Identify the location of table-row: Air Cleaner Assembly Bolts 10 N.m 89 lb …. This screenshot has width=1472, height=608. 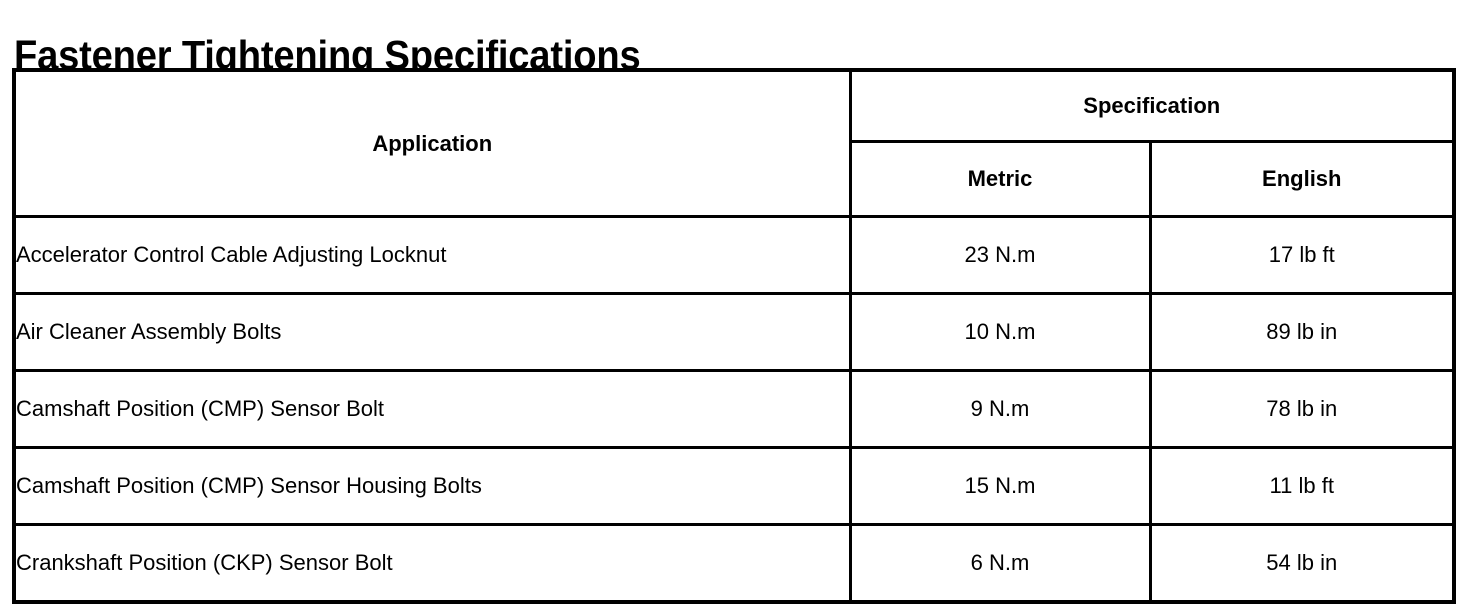
(734, 332).